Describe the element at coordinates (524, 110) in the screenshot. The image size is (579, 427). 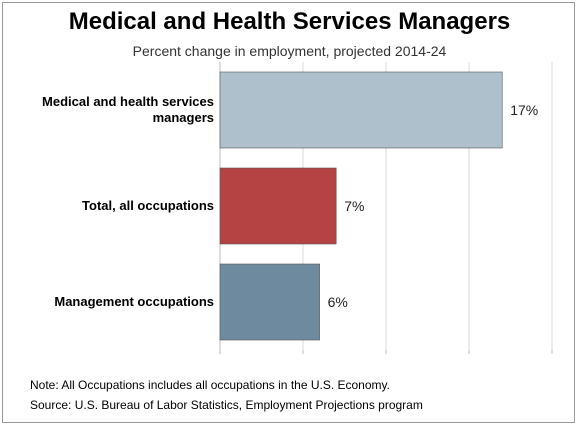
I see `data-label: 17%` at that location.